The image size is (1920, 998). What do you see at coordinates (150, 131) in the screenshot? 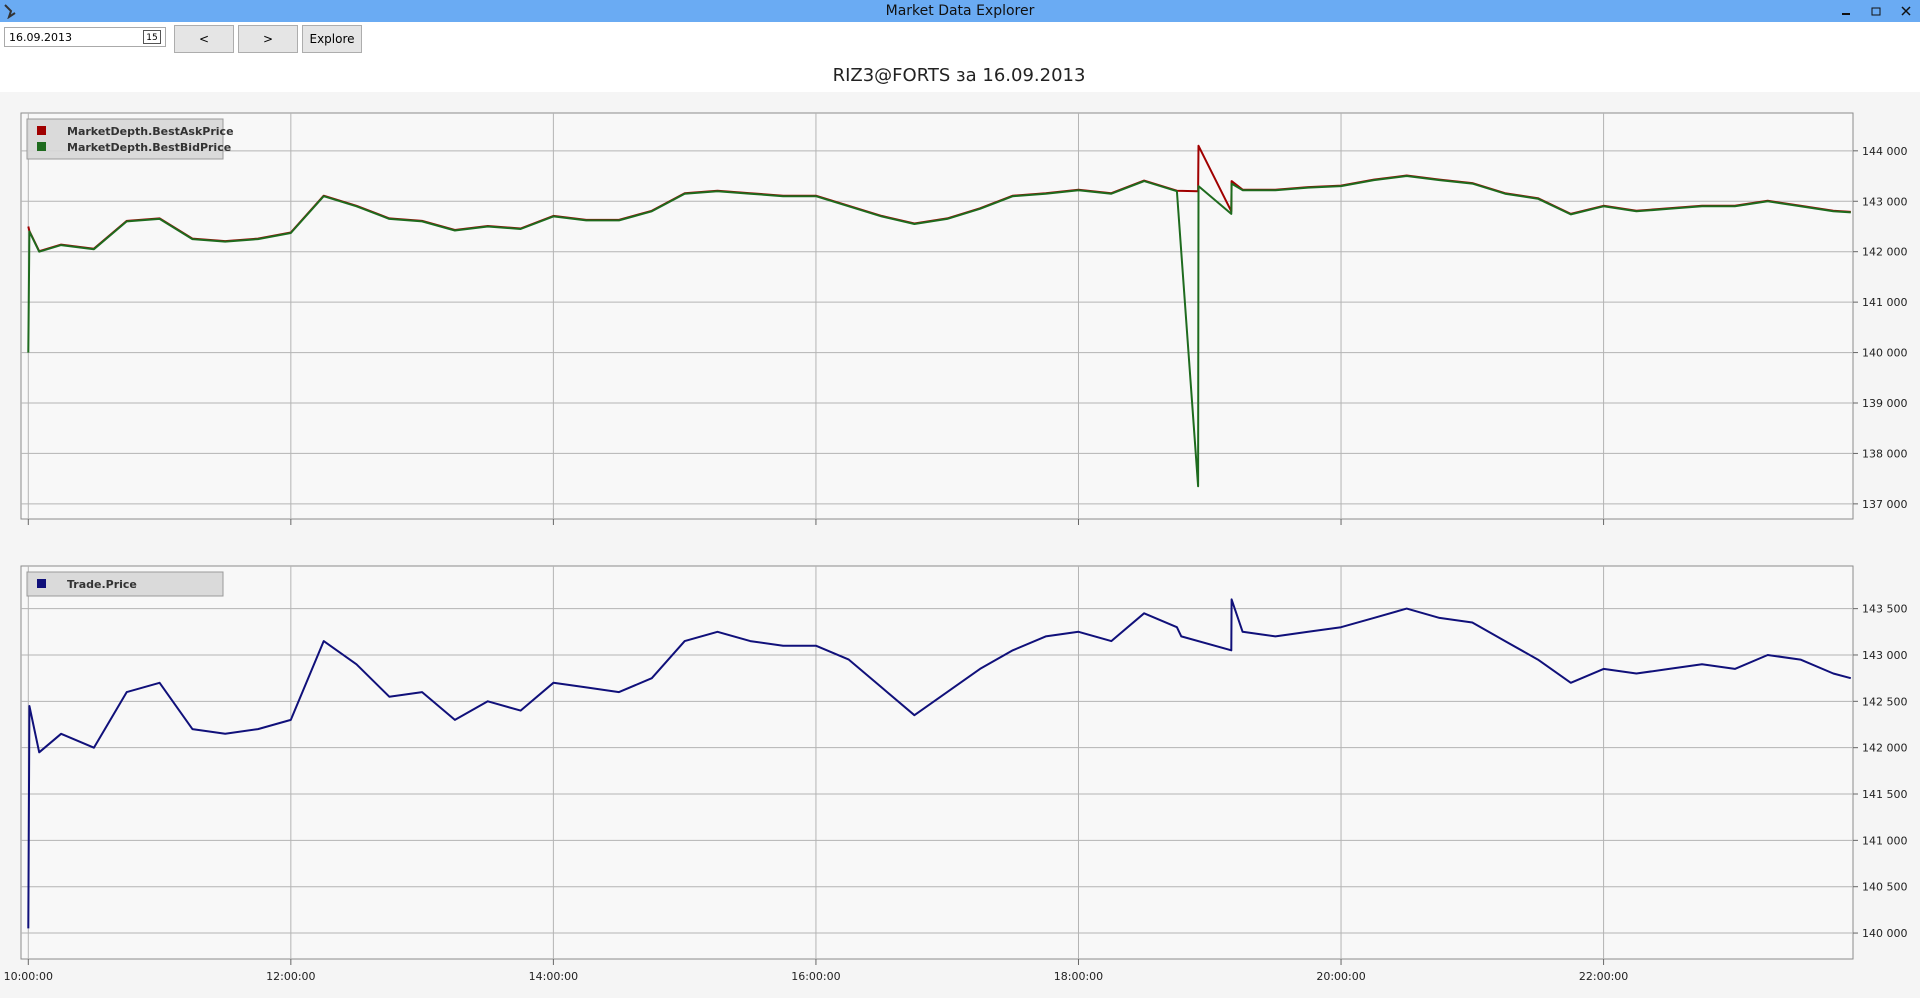
I see `legend-label: MarketDepth.BestAskPrice` at bounding box center [150, 131].